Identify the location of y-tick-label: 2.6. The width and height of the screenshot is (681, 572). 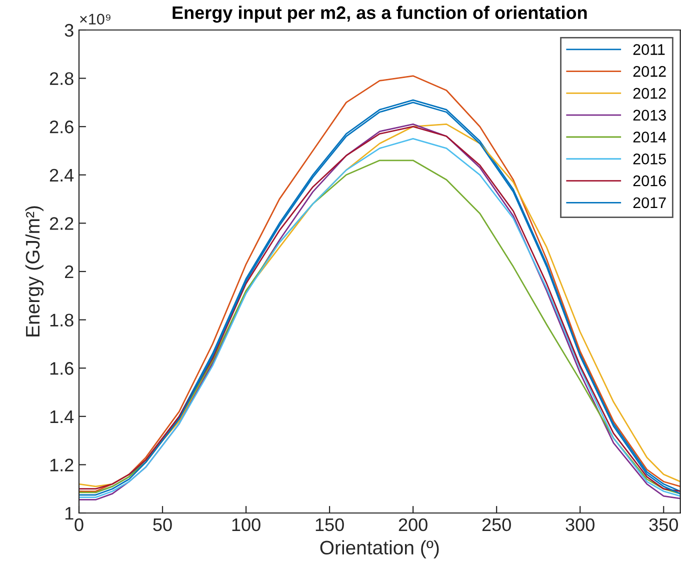
(62, 127).